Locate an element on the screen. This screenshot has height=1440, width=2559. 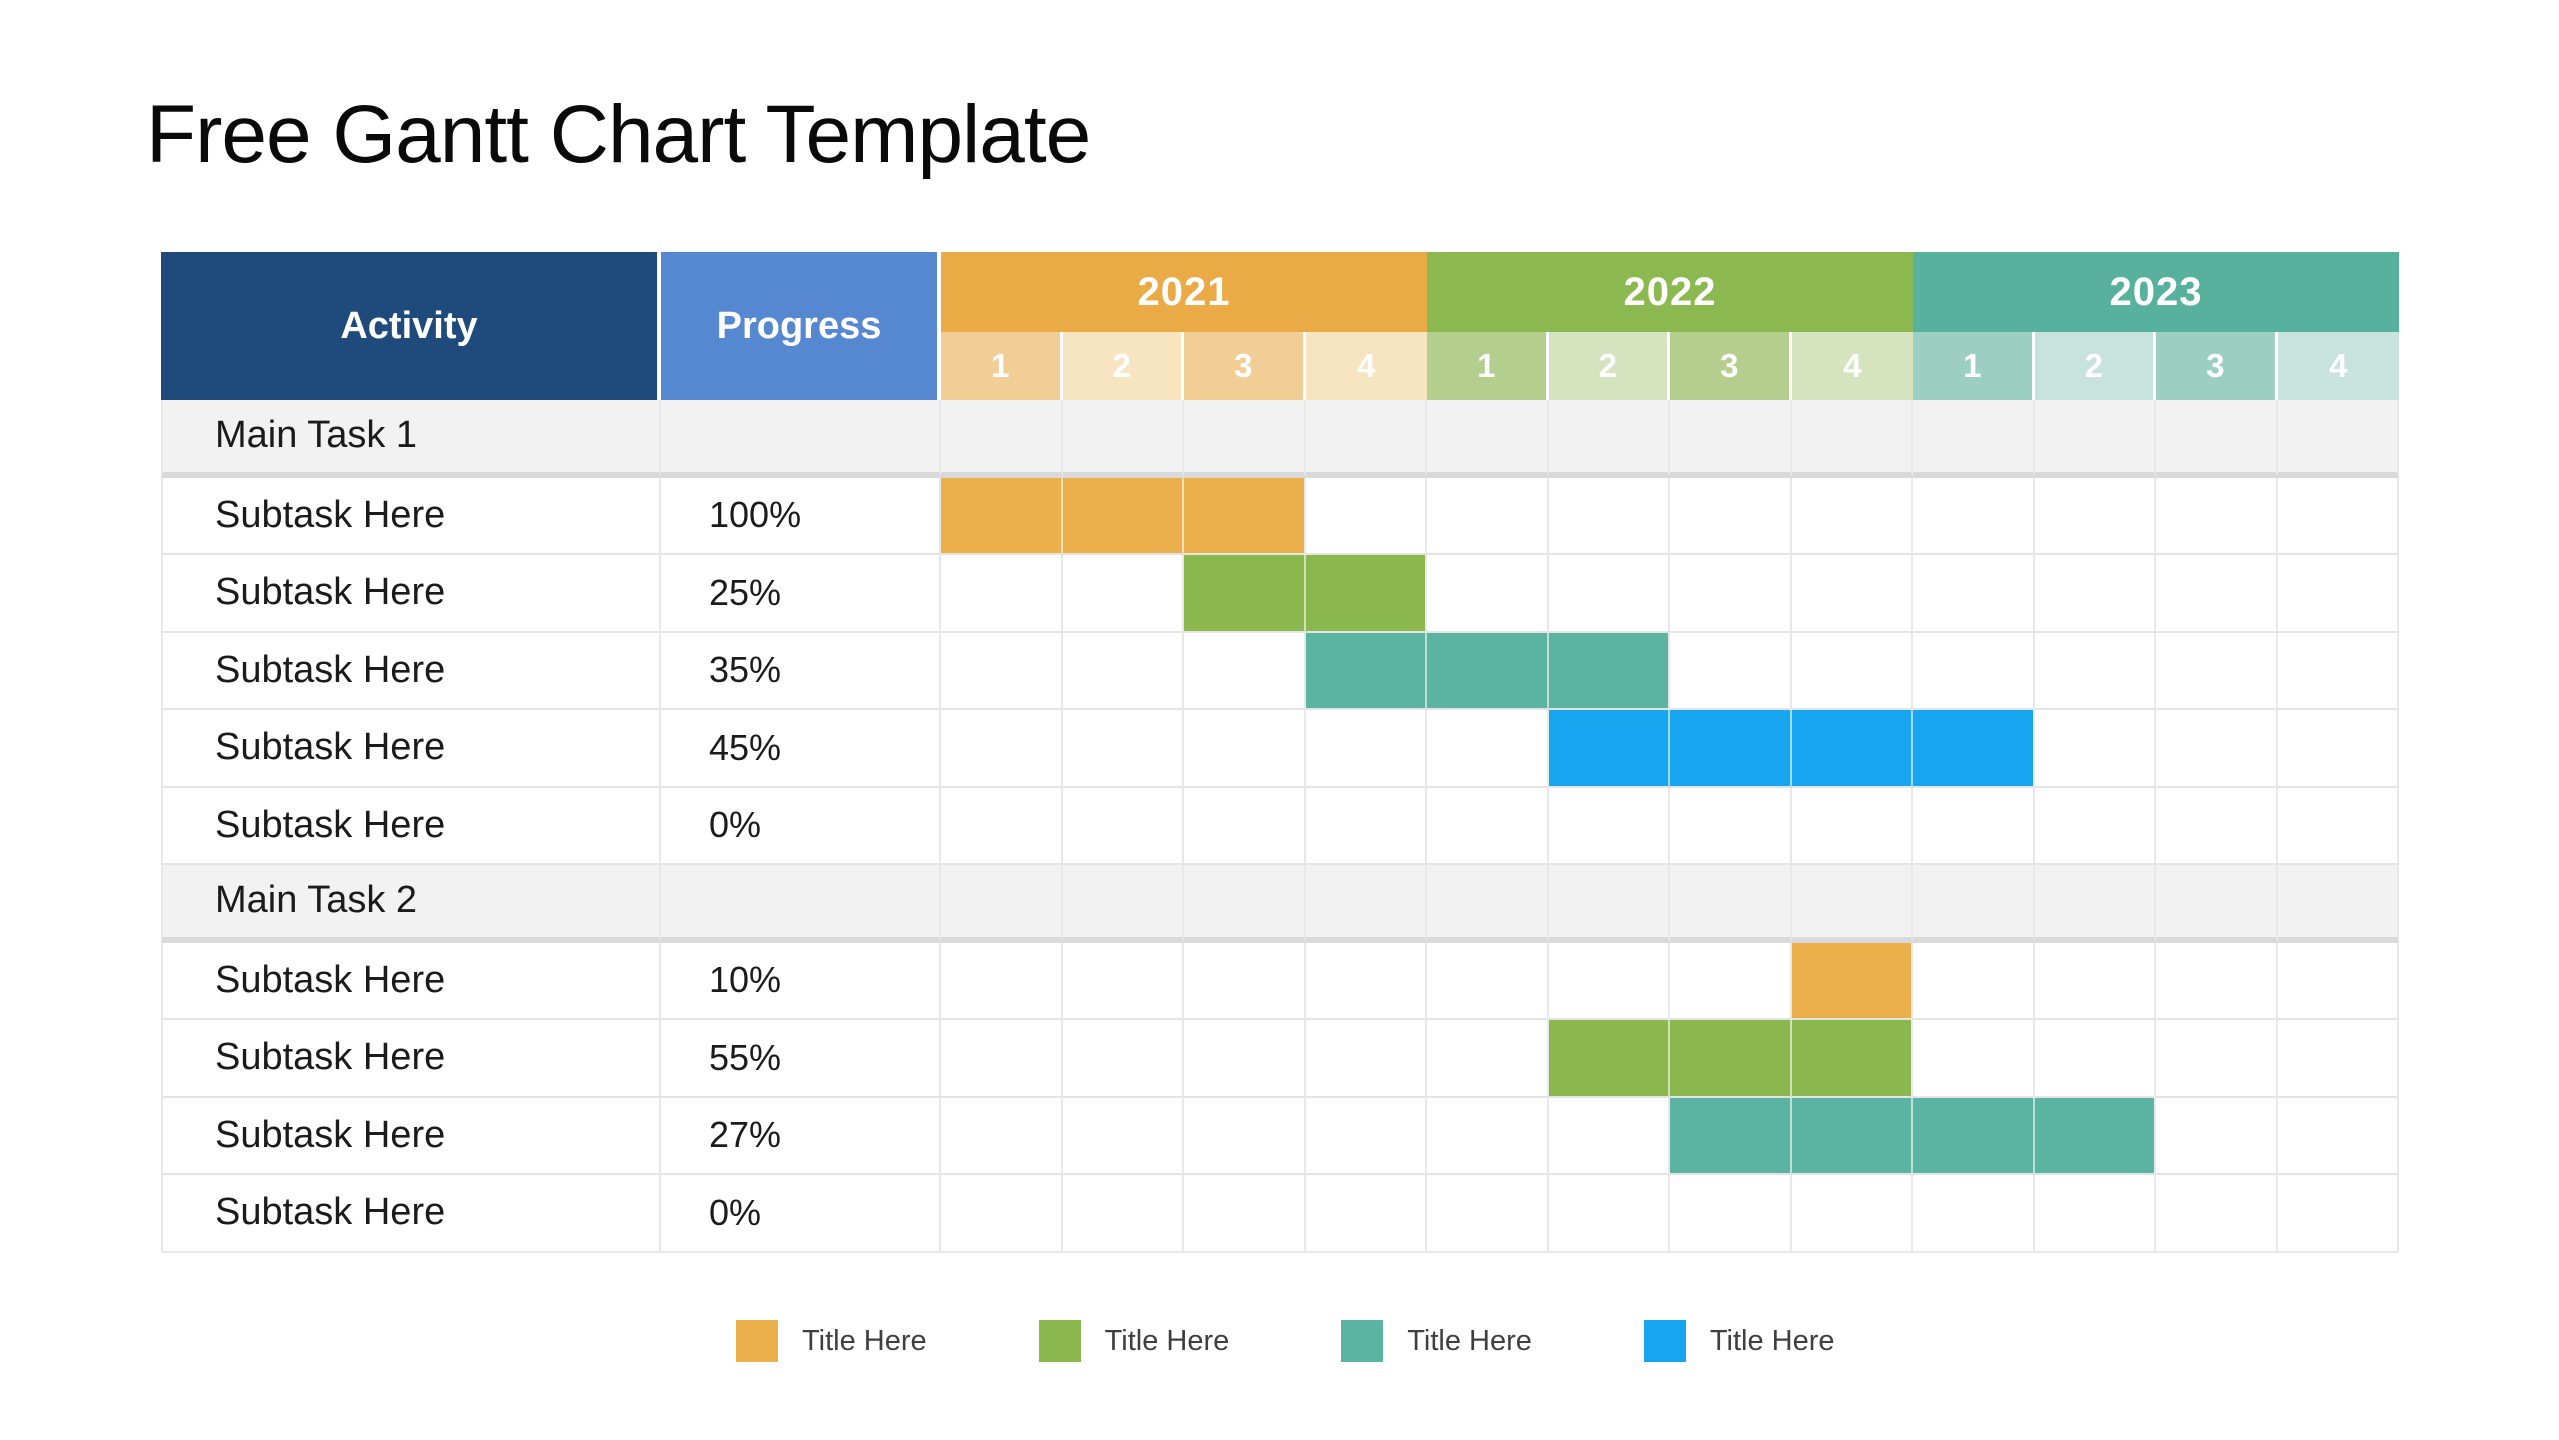
quarter-header-2023-q2: 2 is located at coordinates (2095, 366).